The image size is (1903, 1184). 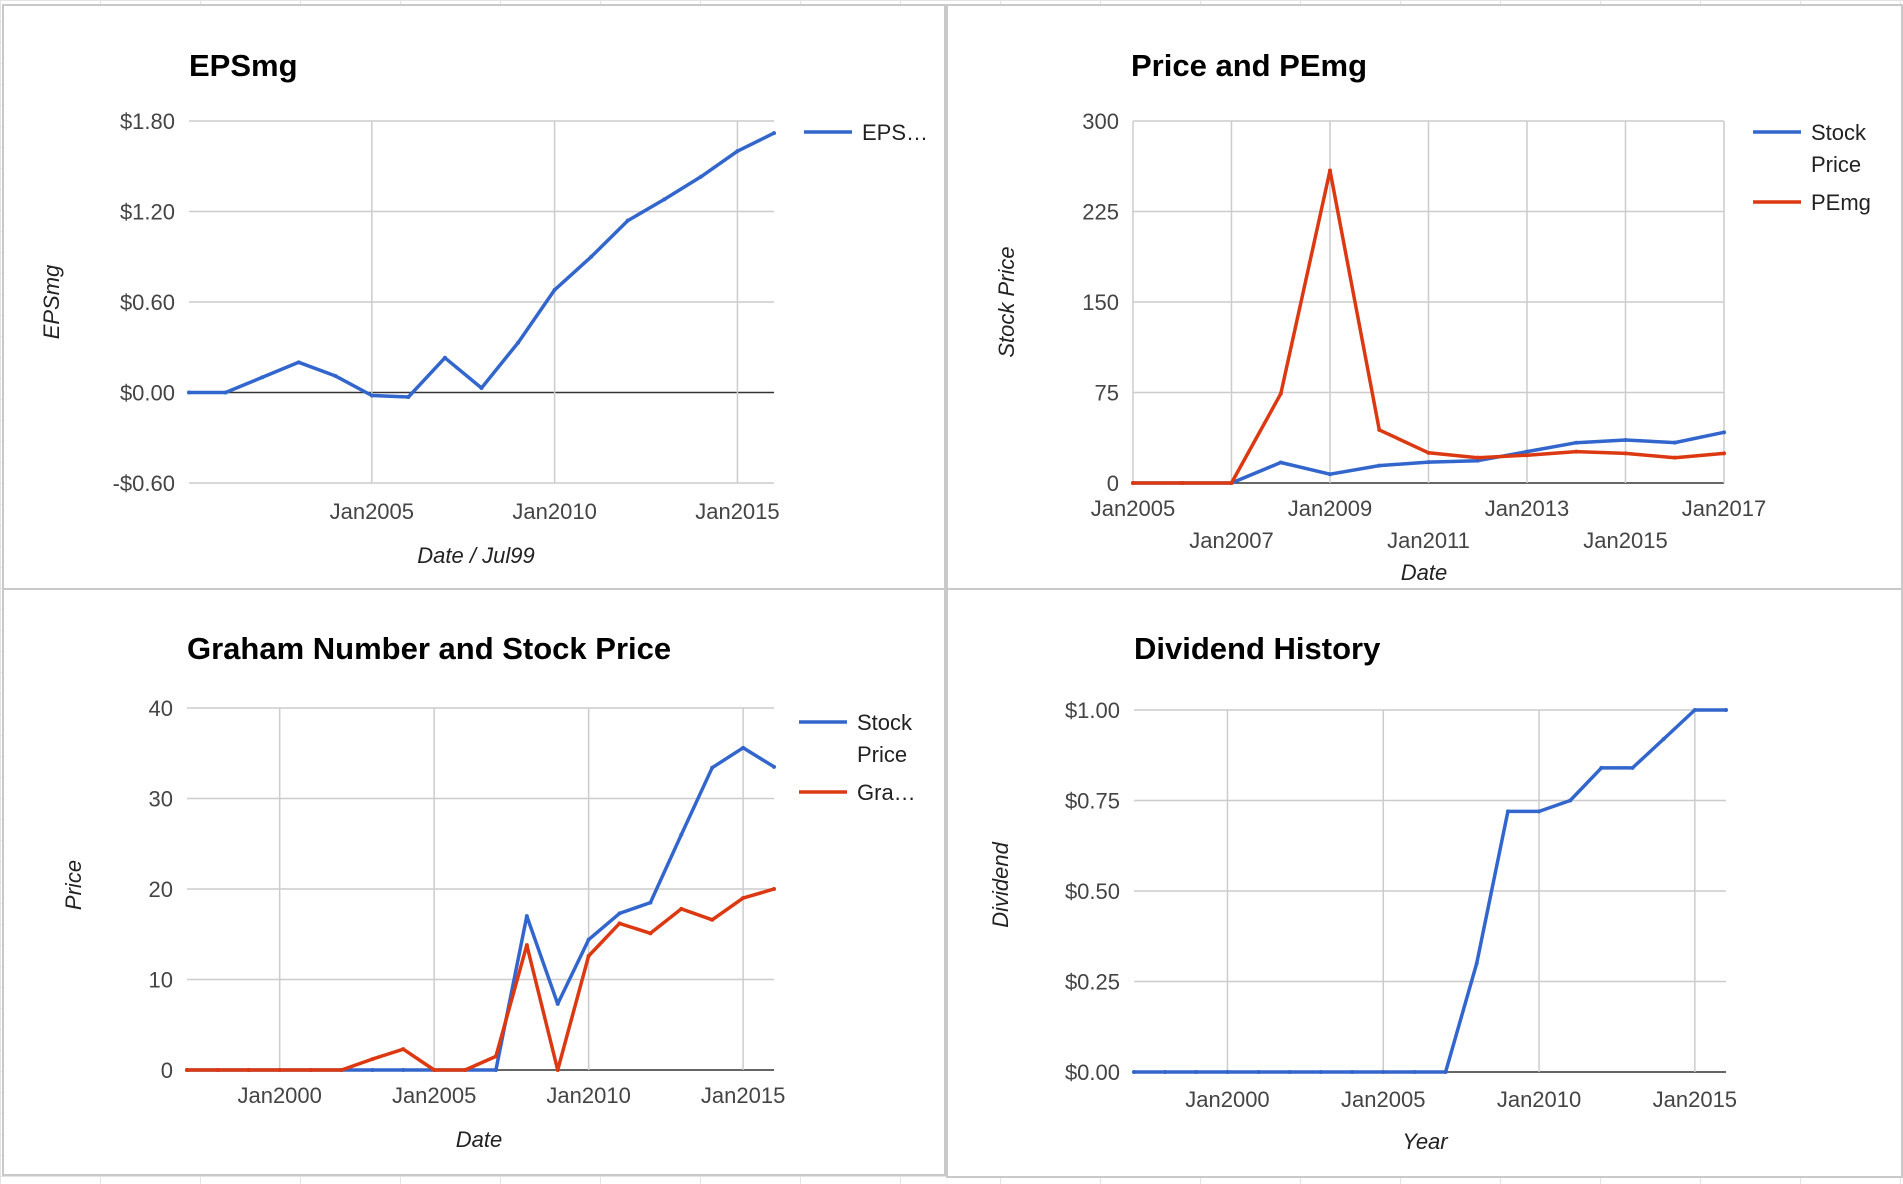 I want to click on y-tick-label: $1.80, so click(x=147, y=121).